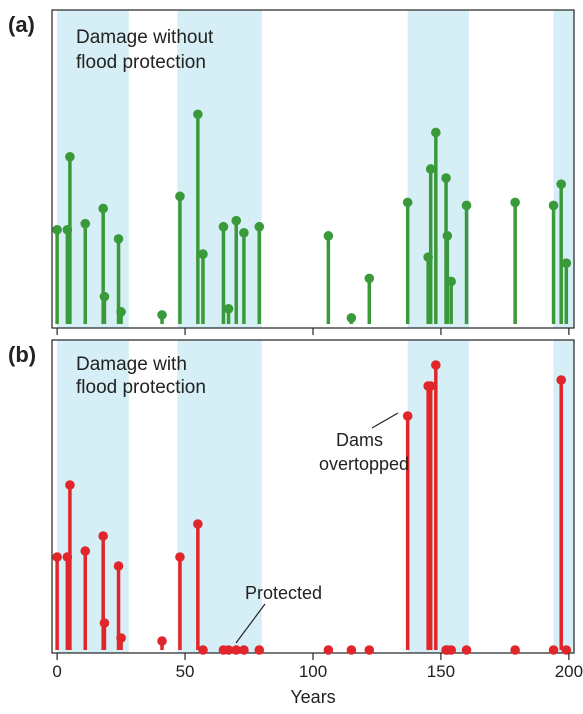 This screenshot has height=714, width=583. What do you see at coordinates (141, 387) in the screenshot?
I see `panel-b-title-line2: flood protection` at bounding box center [141, 387].